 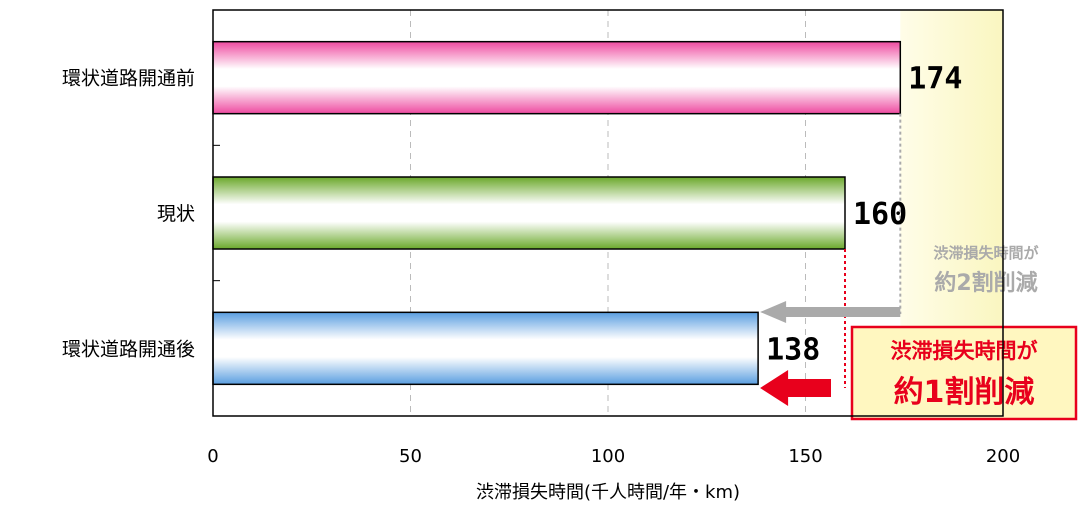 What do you see at coordinates (964, 392) in the screenshot?
I see `annotation-text: 約1割削減` at bounding box center [964, 392].